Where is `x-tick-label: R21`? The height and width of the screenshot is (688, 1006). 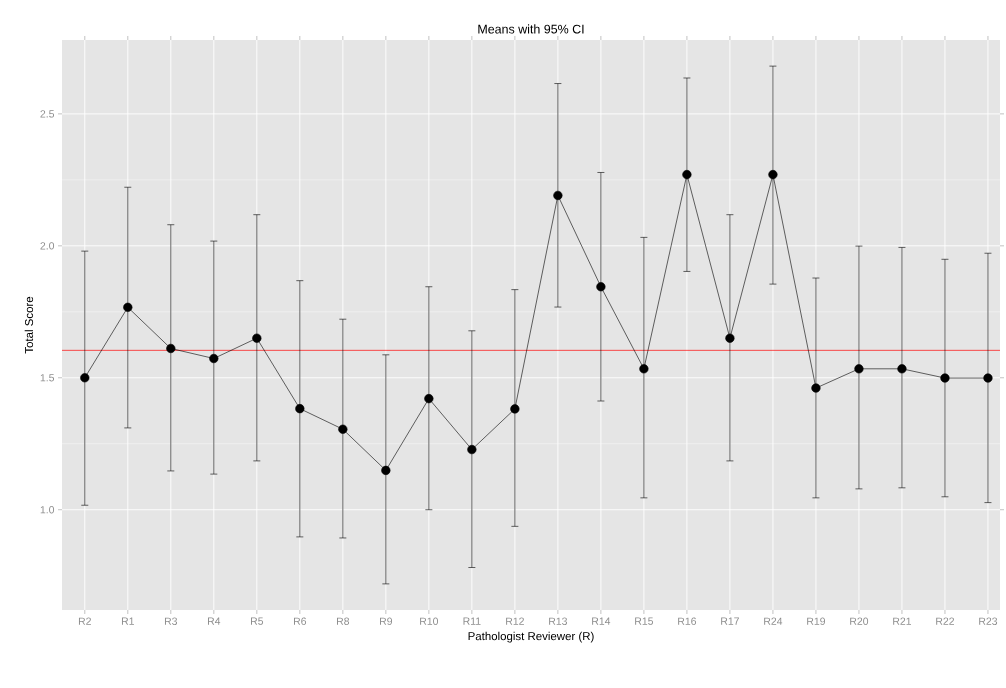
x-tick-label: R21 is located at coordinates (902, 621).